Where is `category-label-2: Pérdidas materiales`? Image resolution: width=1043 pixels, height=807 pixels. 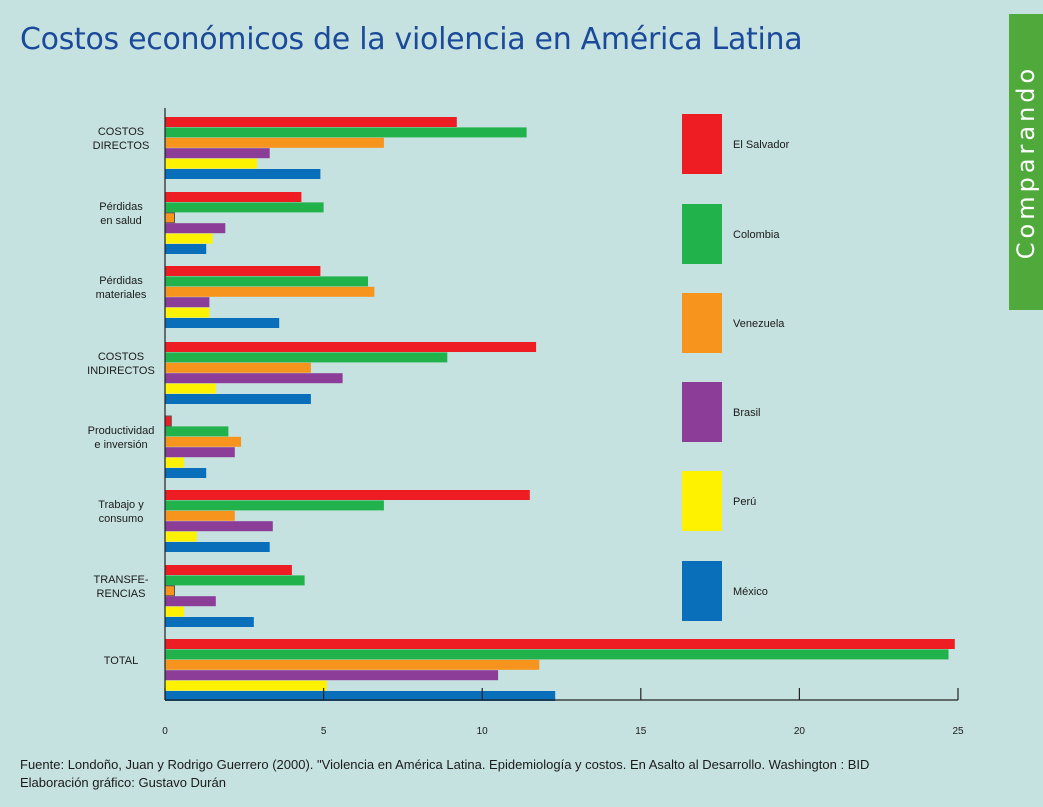
category-label-2: Pérdidas materiales is located at coordinates (121, 288).